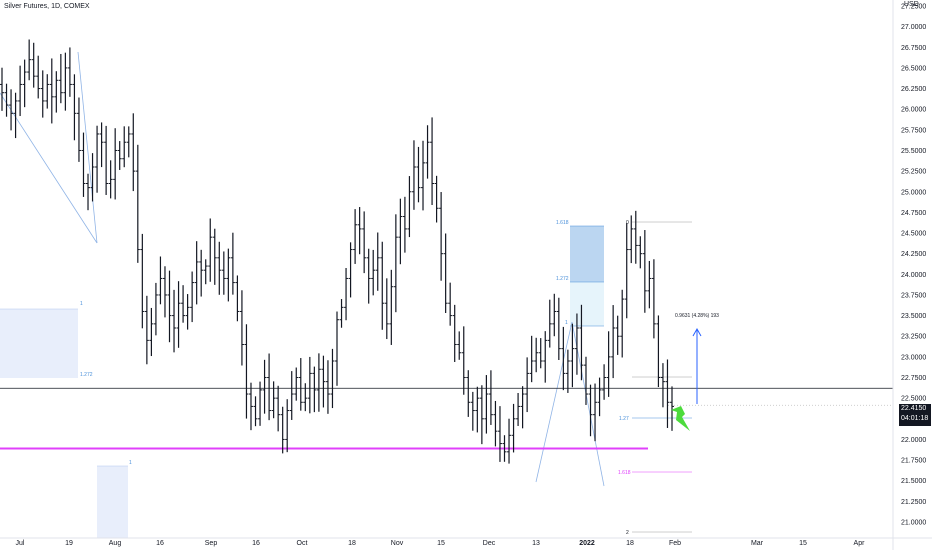  What do you see at coordinates (115, 543) in the screenshot?
I see `time-tick-label: Aug` at bounding box center [115, 543].